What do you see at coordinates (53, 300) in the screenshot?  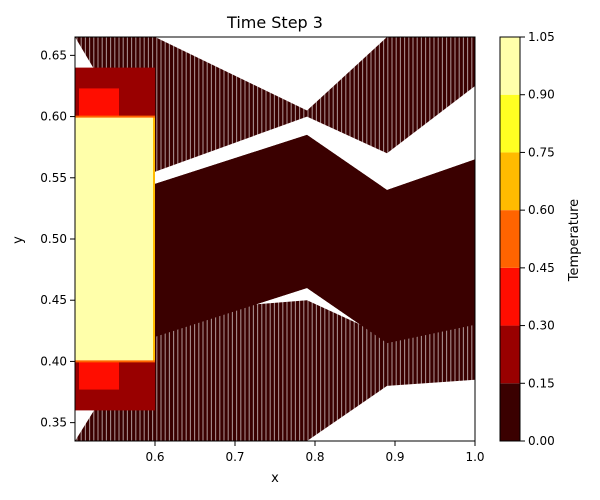 I see `y-tick-label: 0.45` at bounding box center [53, 300].